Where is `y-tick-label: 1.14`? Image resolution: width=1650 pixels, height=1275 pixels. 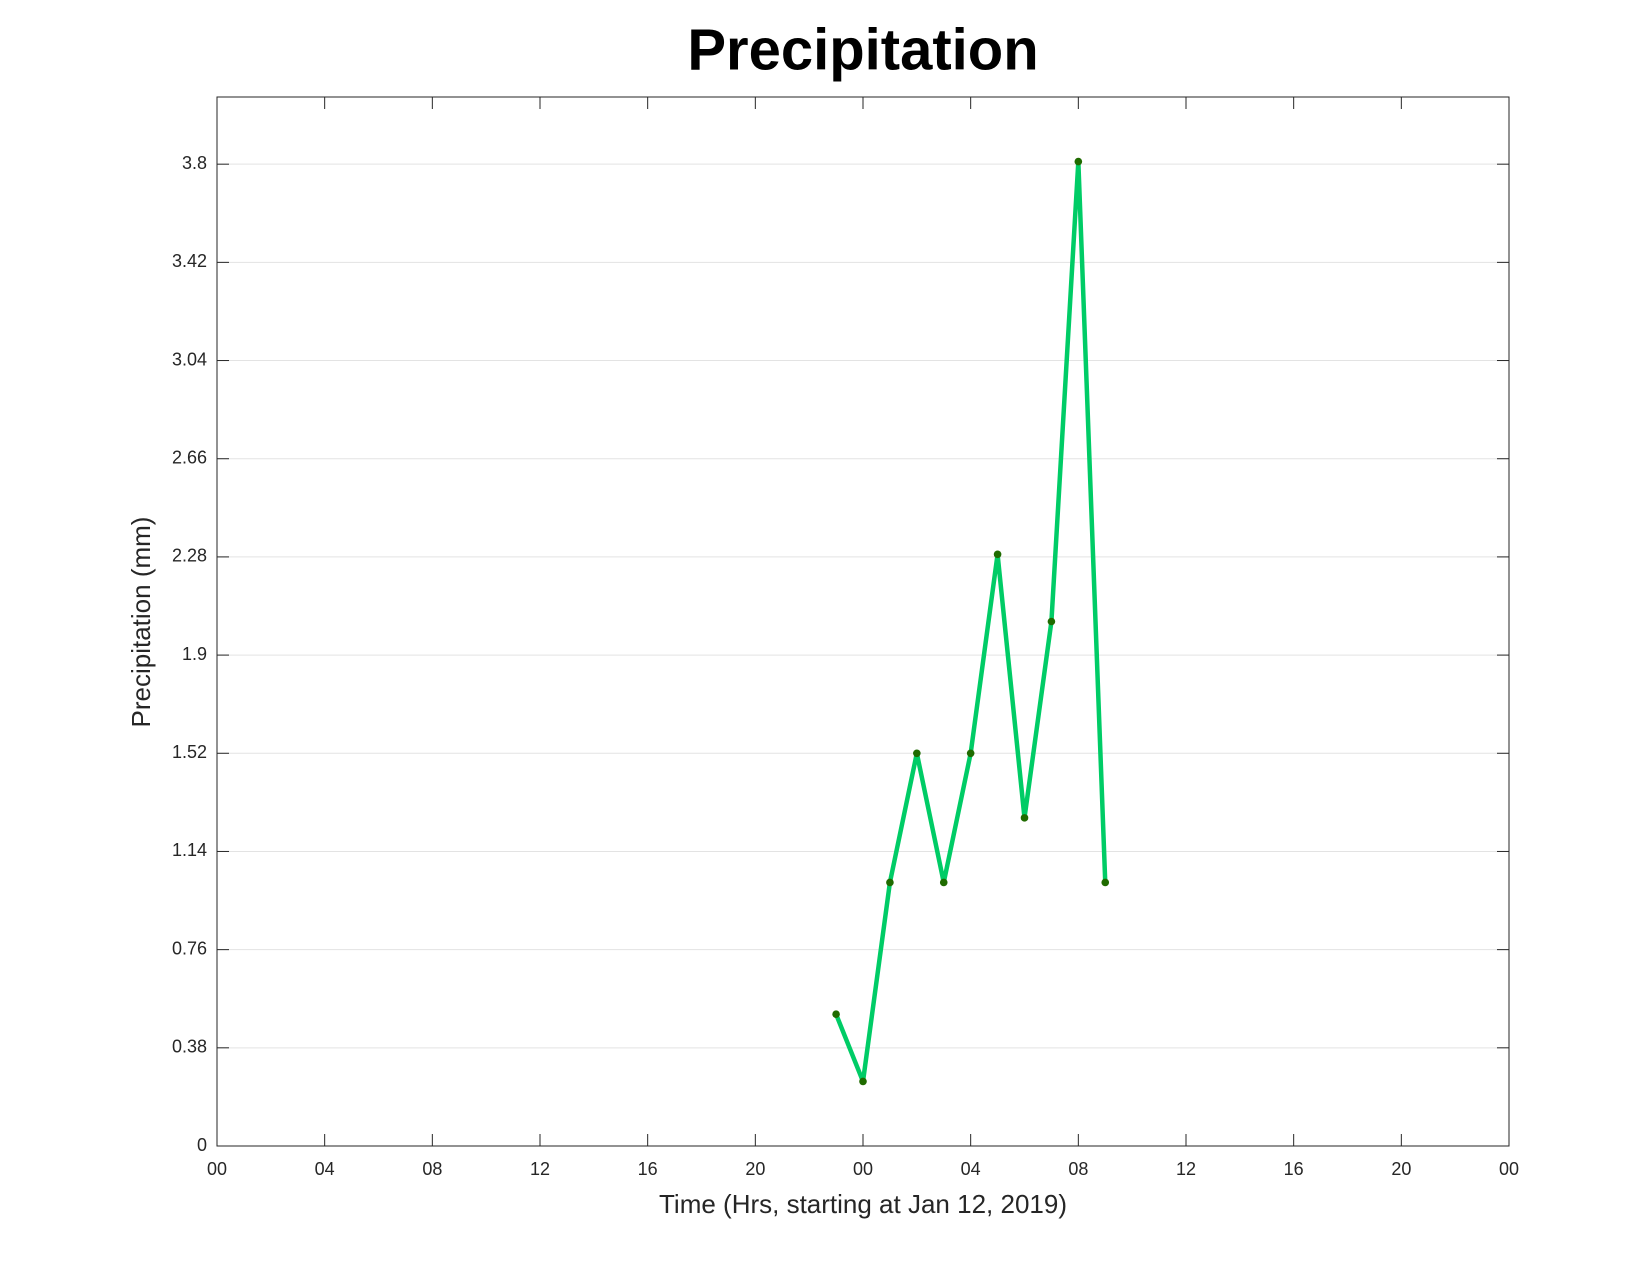 y-tick-label: 1.14 is located at coordinates (189, 850).